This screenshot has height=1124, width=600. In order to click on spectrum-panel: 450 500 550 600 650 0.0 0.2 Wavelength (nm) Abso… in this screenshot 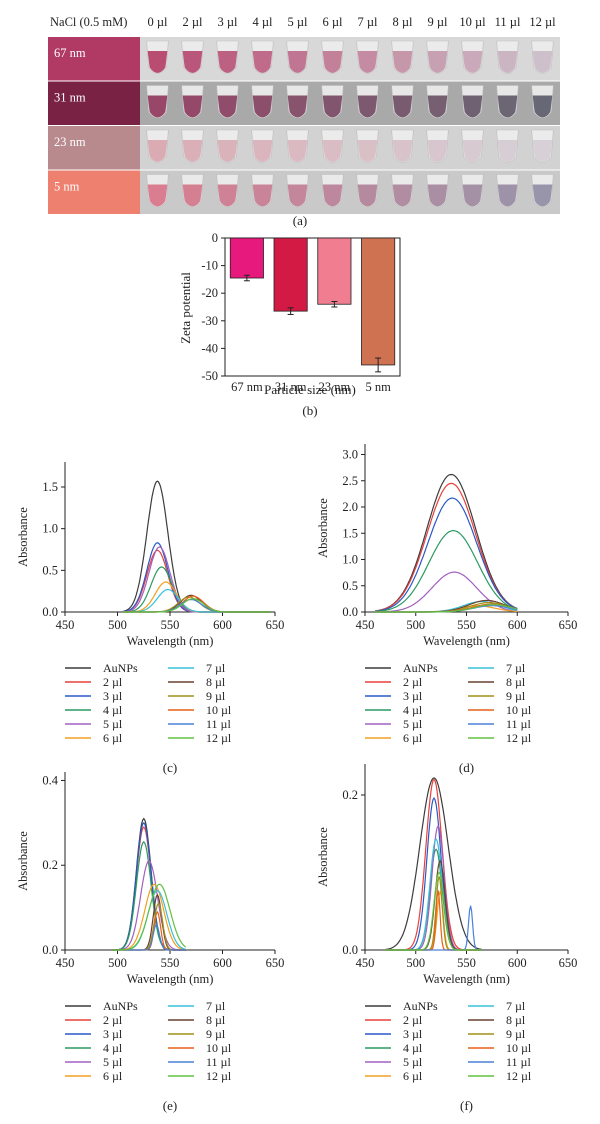, I will do `click(446, 938)`.